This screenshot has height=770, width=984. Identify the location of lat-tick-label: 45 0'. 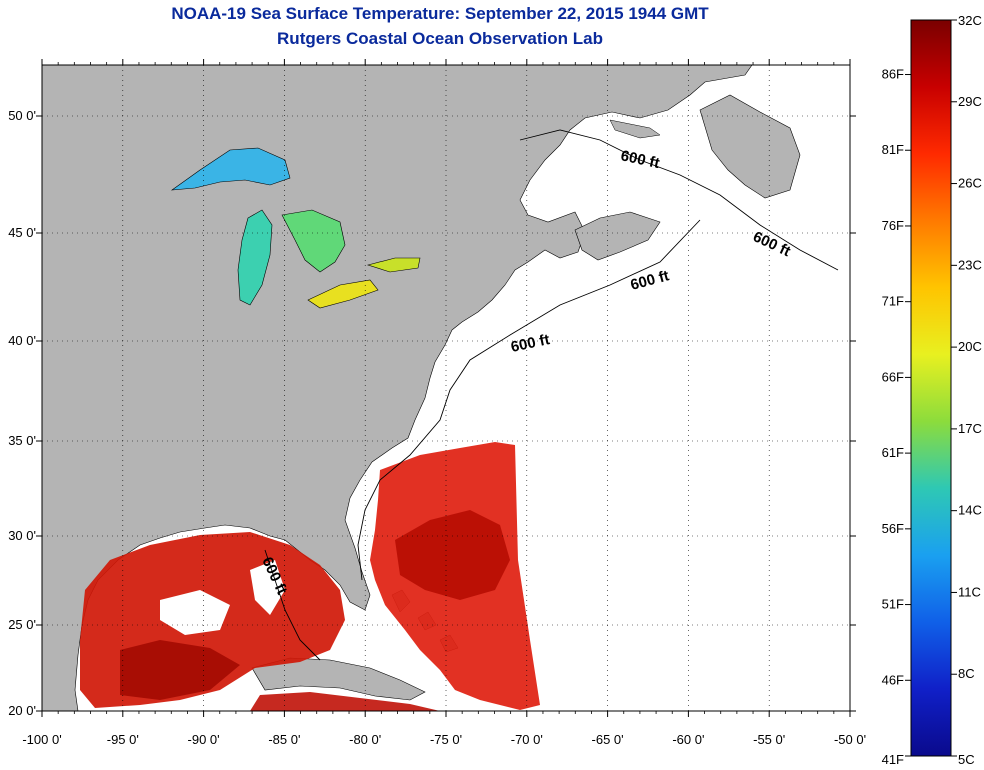
(22, 232).